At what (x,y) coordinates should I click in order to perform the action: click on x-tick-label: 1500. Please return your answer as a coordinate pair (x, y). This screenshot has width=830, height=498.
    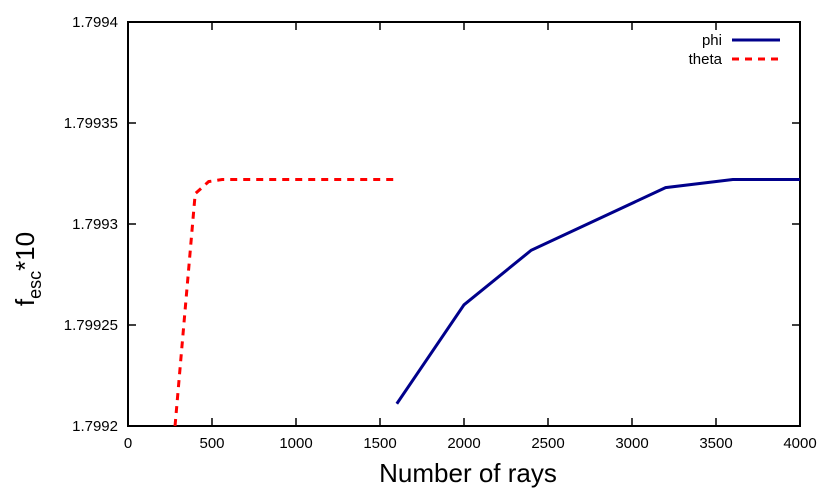
    Looking at the image, I should click on (379, 443).